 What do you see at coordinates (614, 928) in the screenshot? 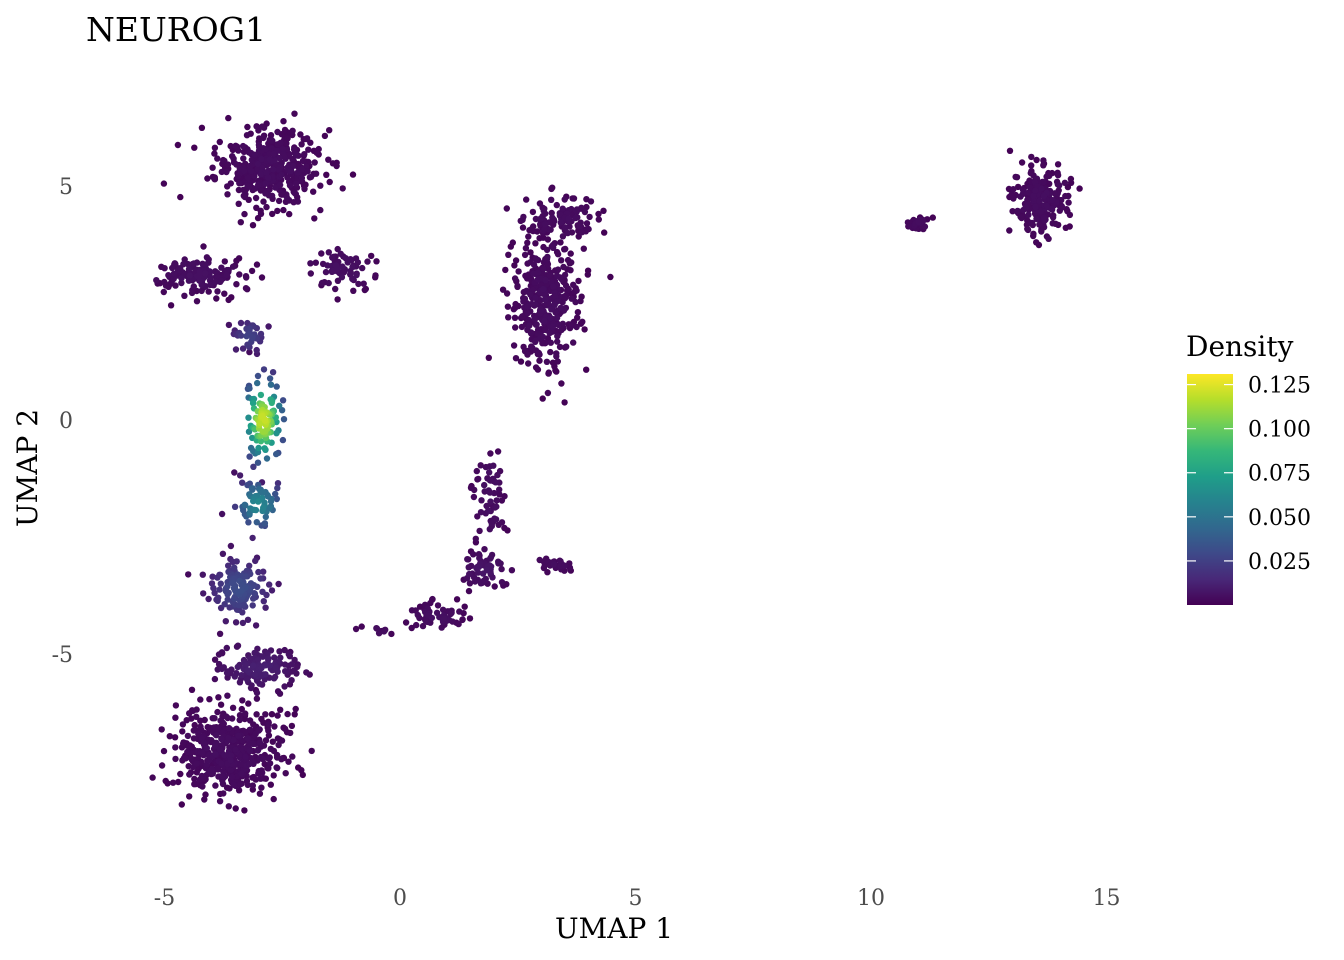
I see `x-axis-title: UMAP 1` at bounding box center [614, 928].